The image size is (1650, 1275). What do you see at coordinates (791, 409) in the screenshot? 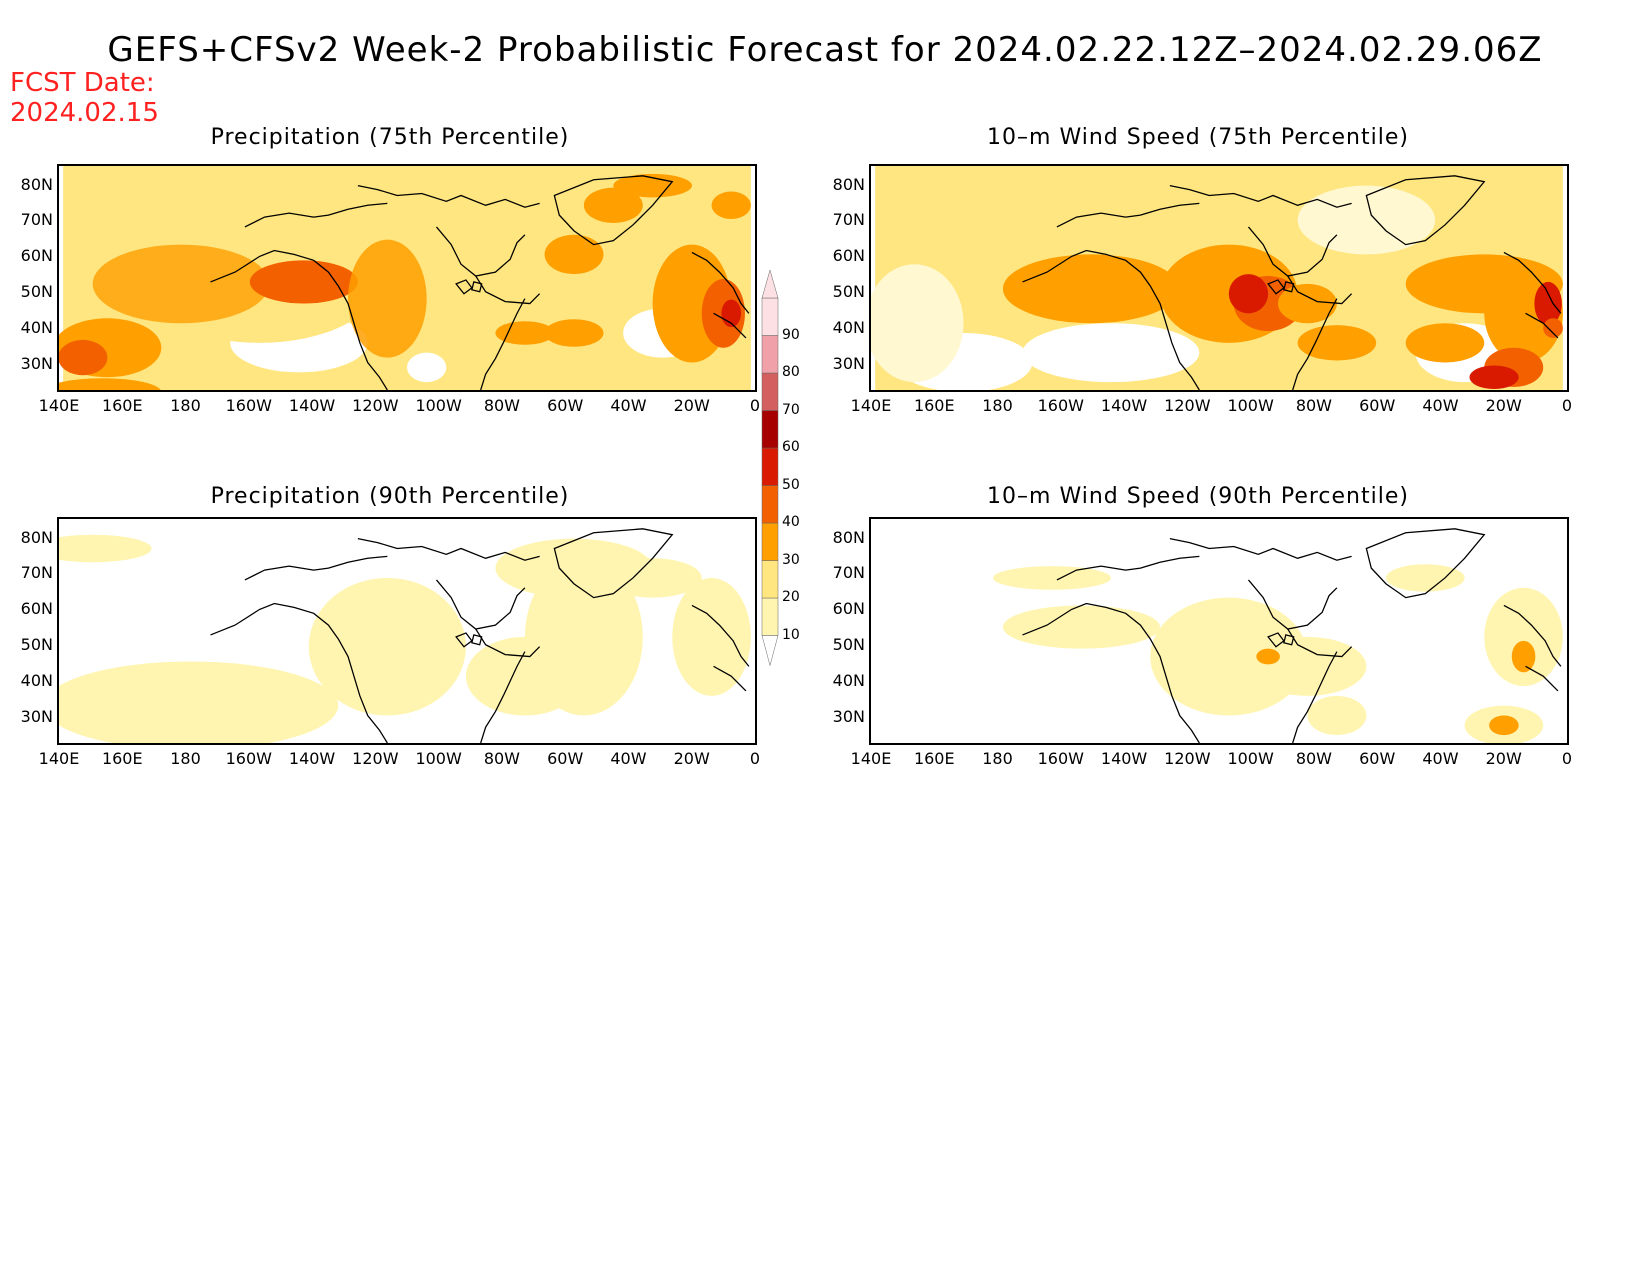
I see `colorbar-tick-label: 70` at bounding box center [791, 409].